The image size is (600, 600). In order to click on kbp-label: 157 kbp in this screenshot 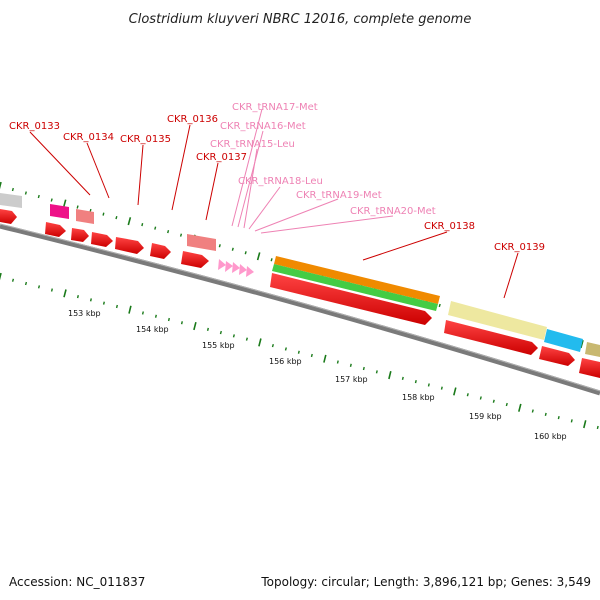, I will do `click(351, 379)`.